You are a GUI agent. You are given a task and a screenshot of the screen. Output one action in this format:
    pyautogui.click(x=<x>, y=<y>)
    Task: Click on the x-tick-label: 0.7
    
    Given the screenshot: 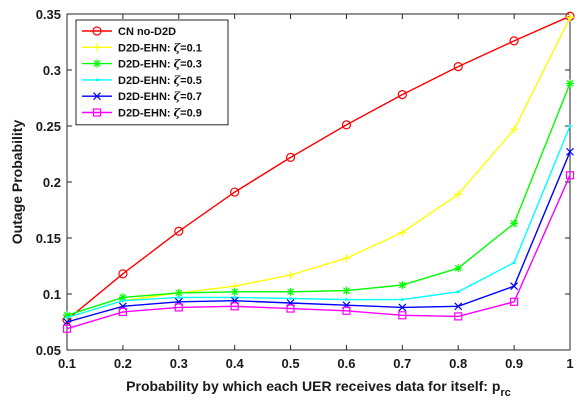 What is the action you would take?
    pyautogui.click(x=402, y=363)
    